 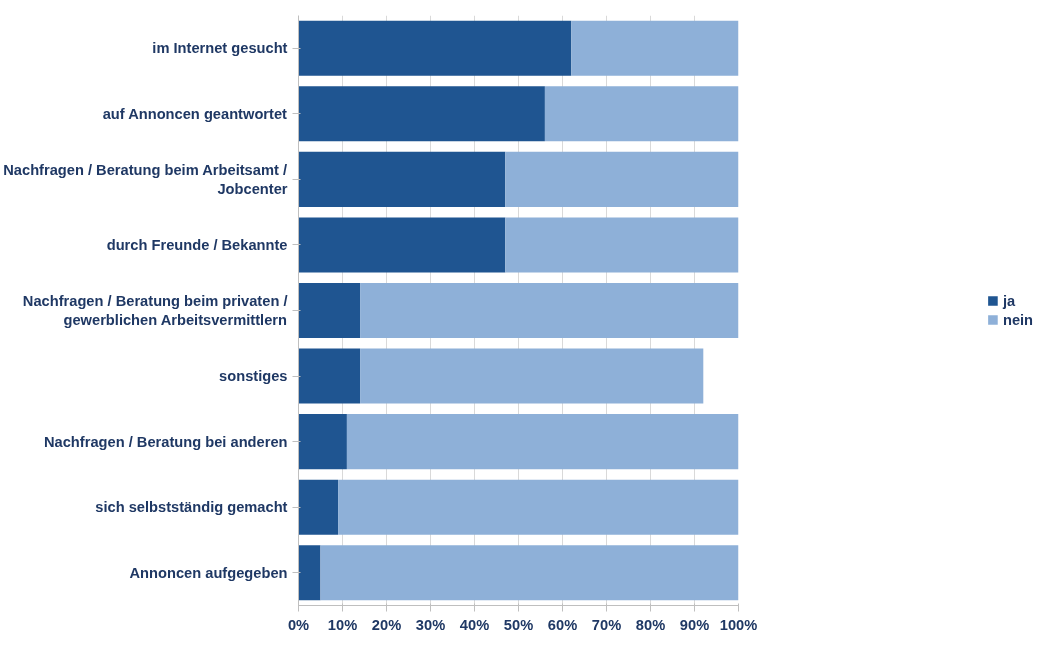 What do you see at coordinates (145, 179) in the screenshot?
I see `y-tick-label: Nachfragen / Beratung beim Arbeitsamt / Jobcenter` at bounding box center [145, 179].